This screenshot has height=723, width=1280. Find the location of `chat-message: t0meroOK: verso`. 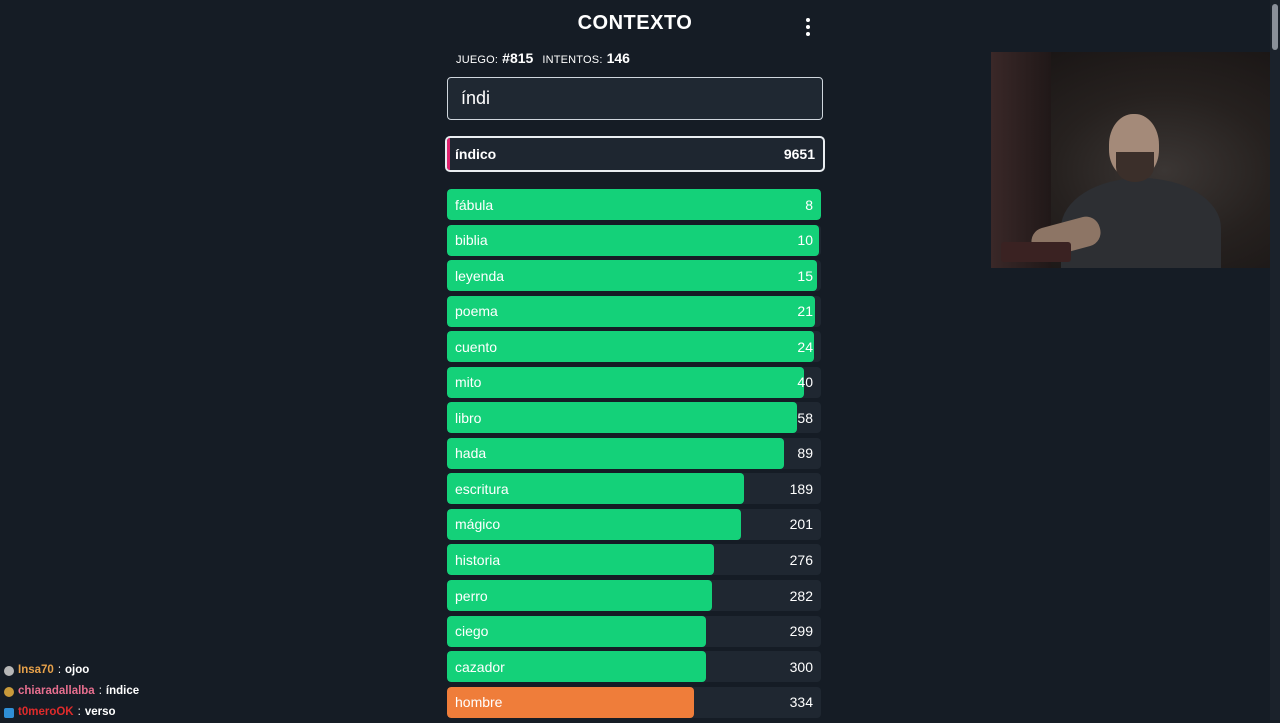

chat-message: t0meroOK: verso is located at coordinates (71, 712).